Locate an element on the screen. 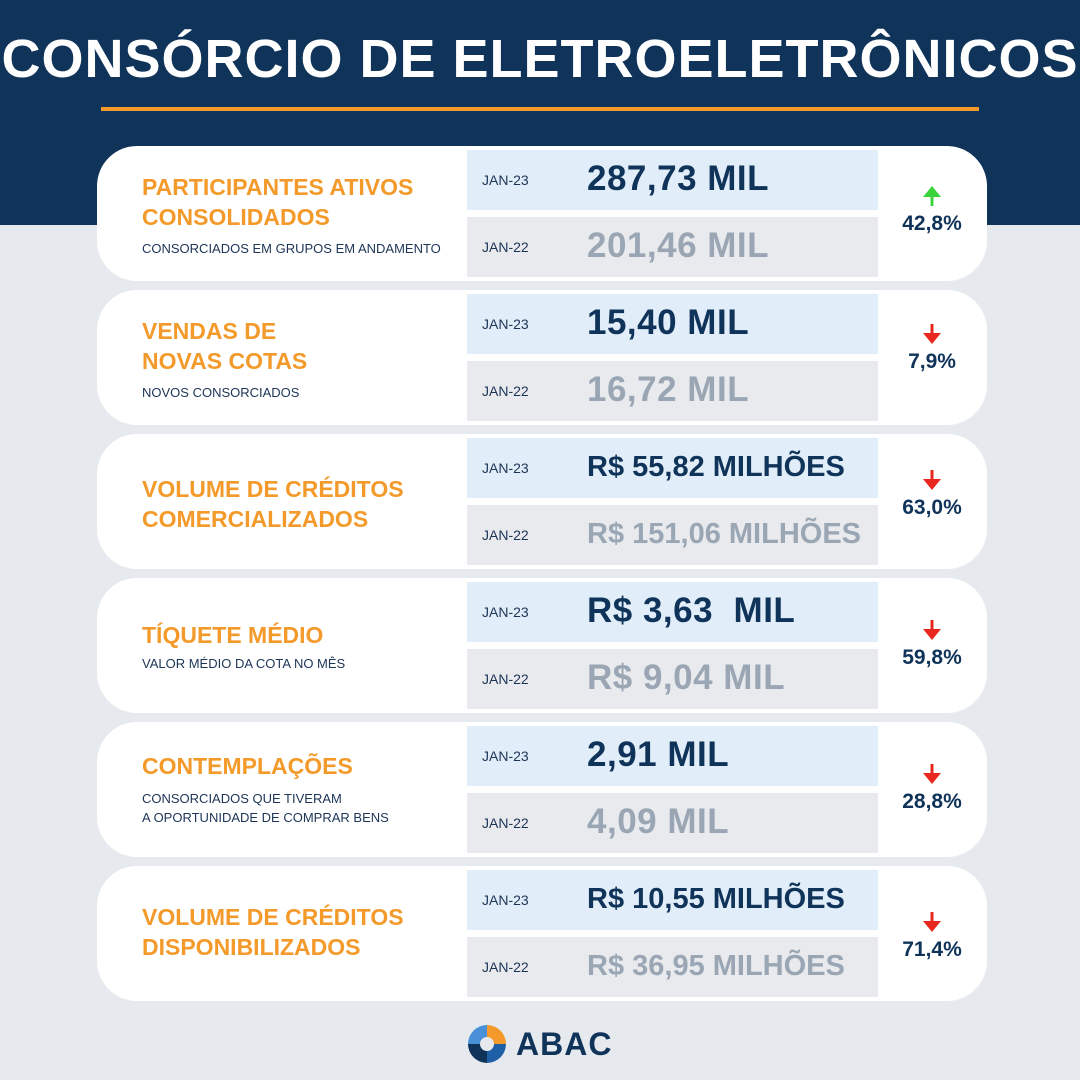  previous-period-row: JAN-22 R$ 9,04 MIL is located at coordinates (672, 679).